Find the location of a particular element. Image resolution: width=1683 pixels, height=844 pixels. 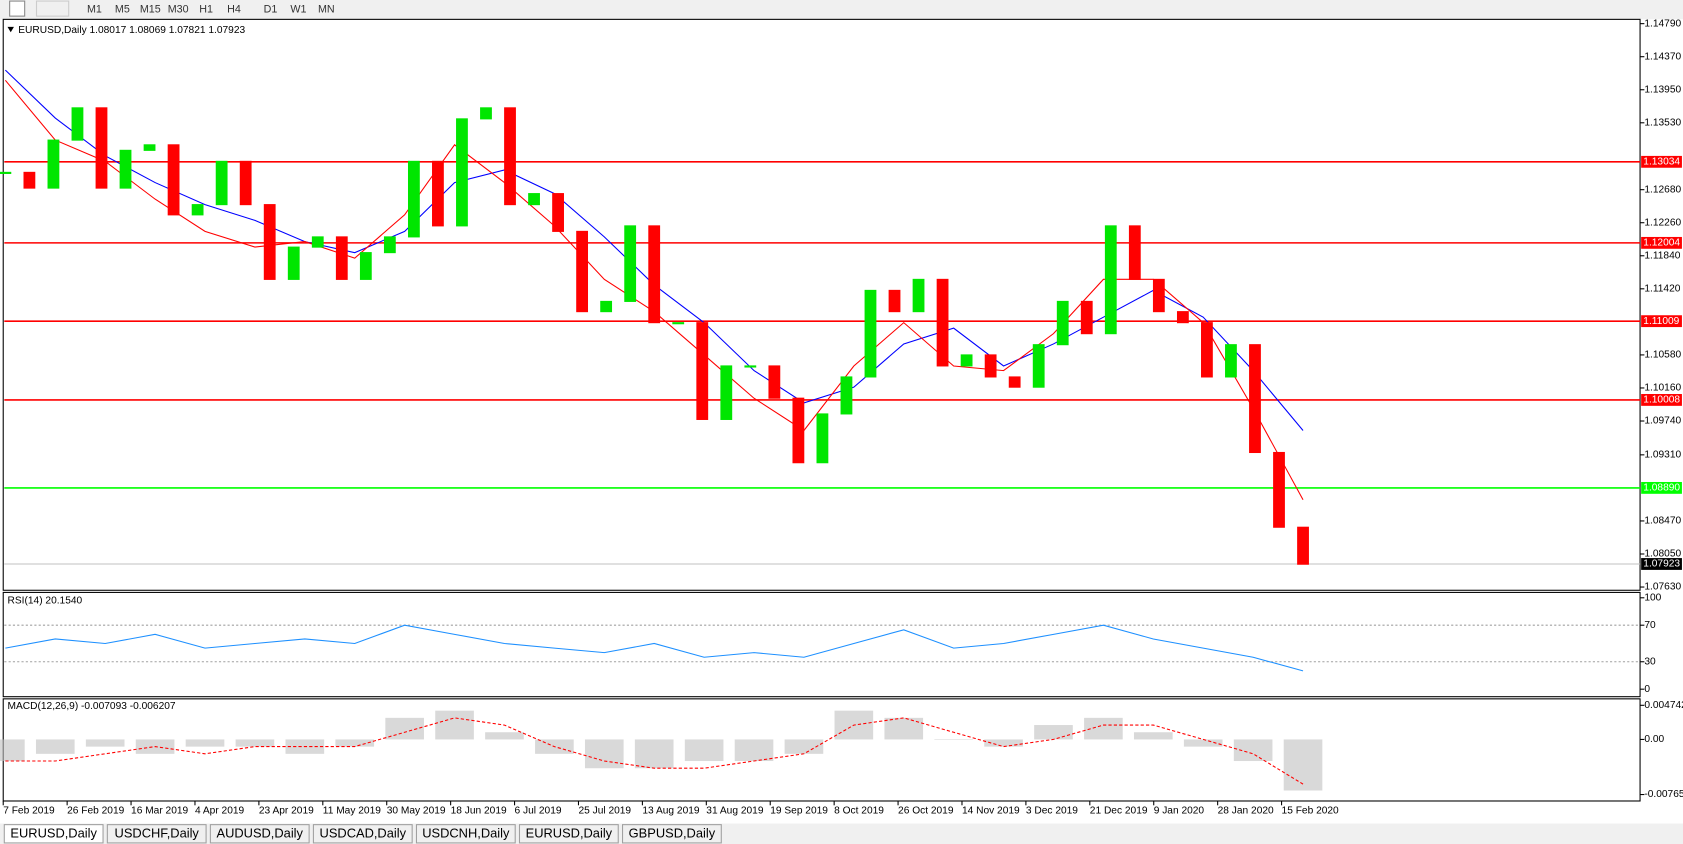

x-tick-label: 30 May 2019 is located at coordinates (416, 810).